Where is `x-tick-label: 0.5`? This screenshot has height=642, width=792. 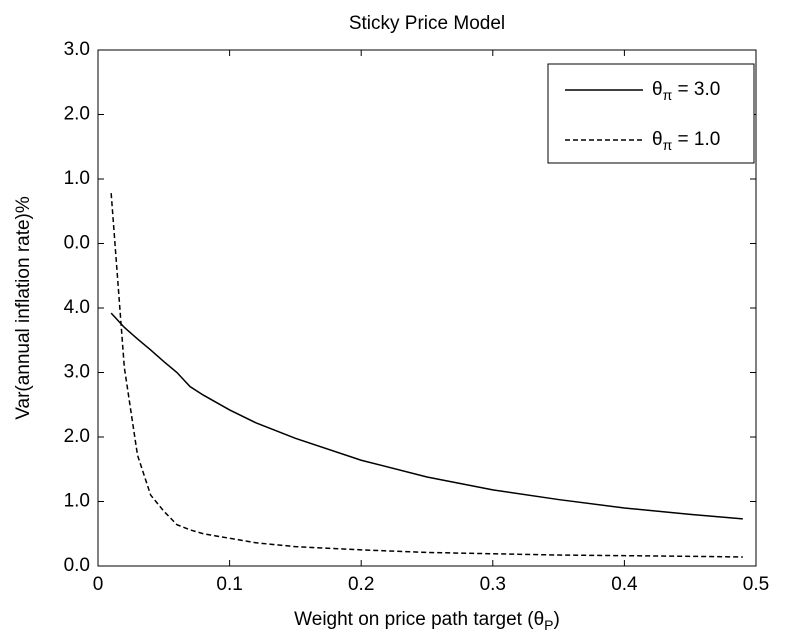
x-tick-label: 0.5 is located at coordinates (756, 584).